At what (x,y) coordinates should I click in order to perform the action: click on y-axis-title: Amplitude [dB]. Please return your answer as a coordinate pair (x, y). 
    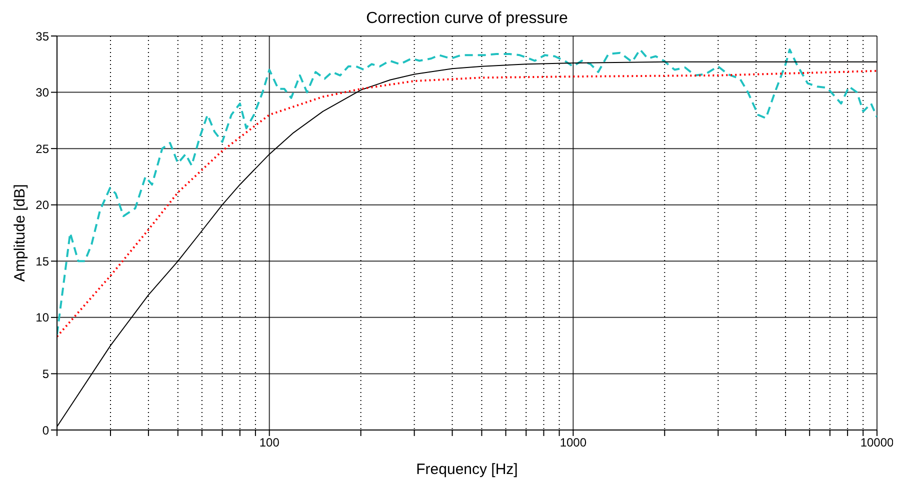
    Looking at the image, I should click on (19, 233).